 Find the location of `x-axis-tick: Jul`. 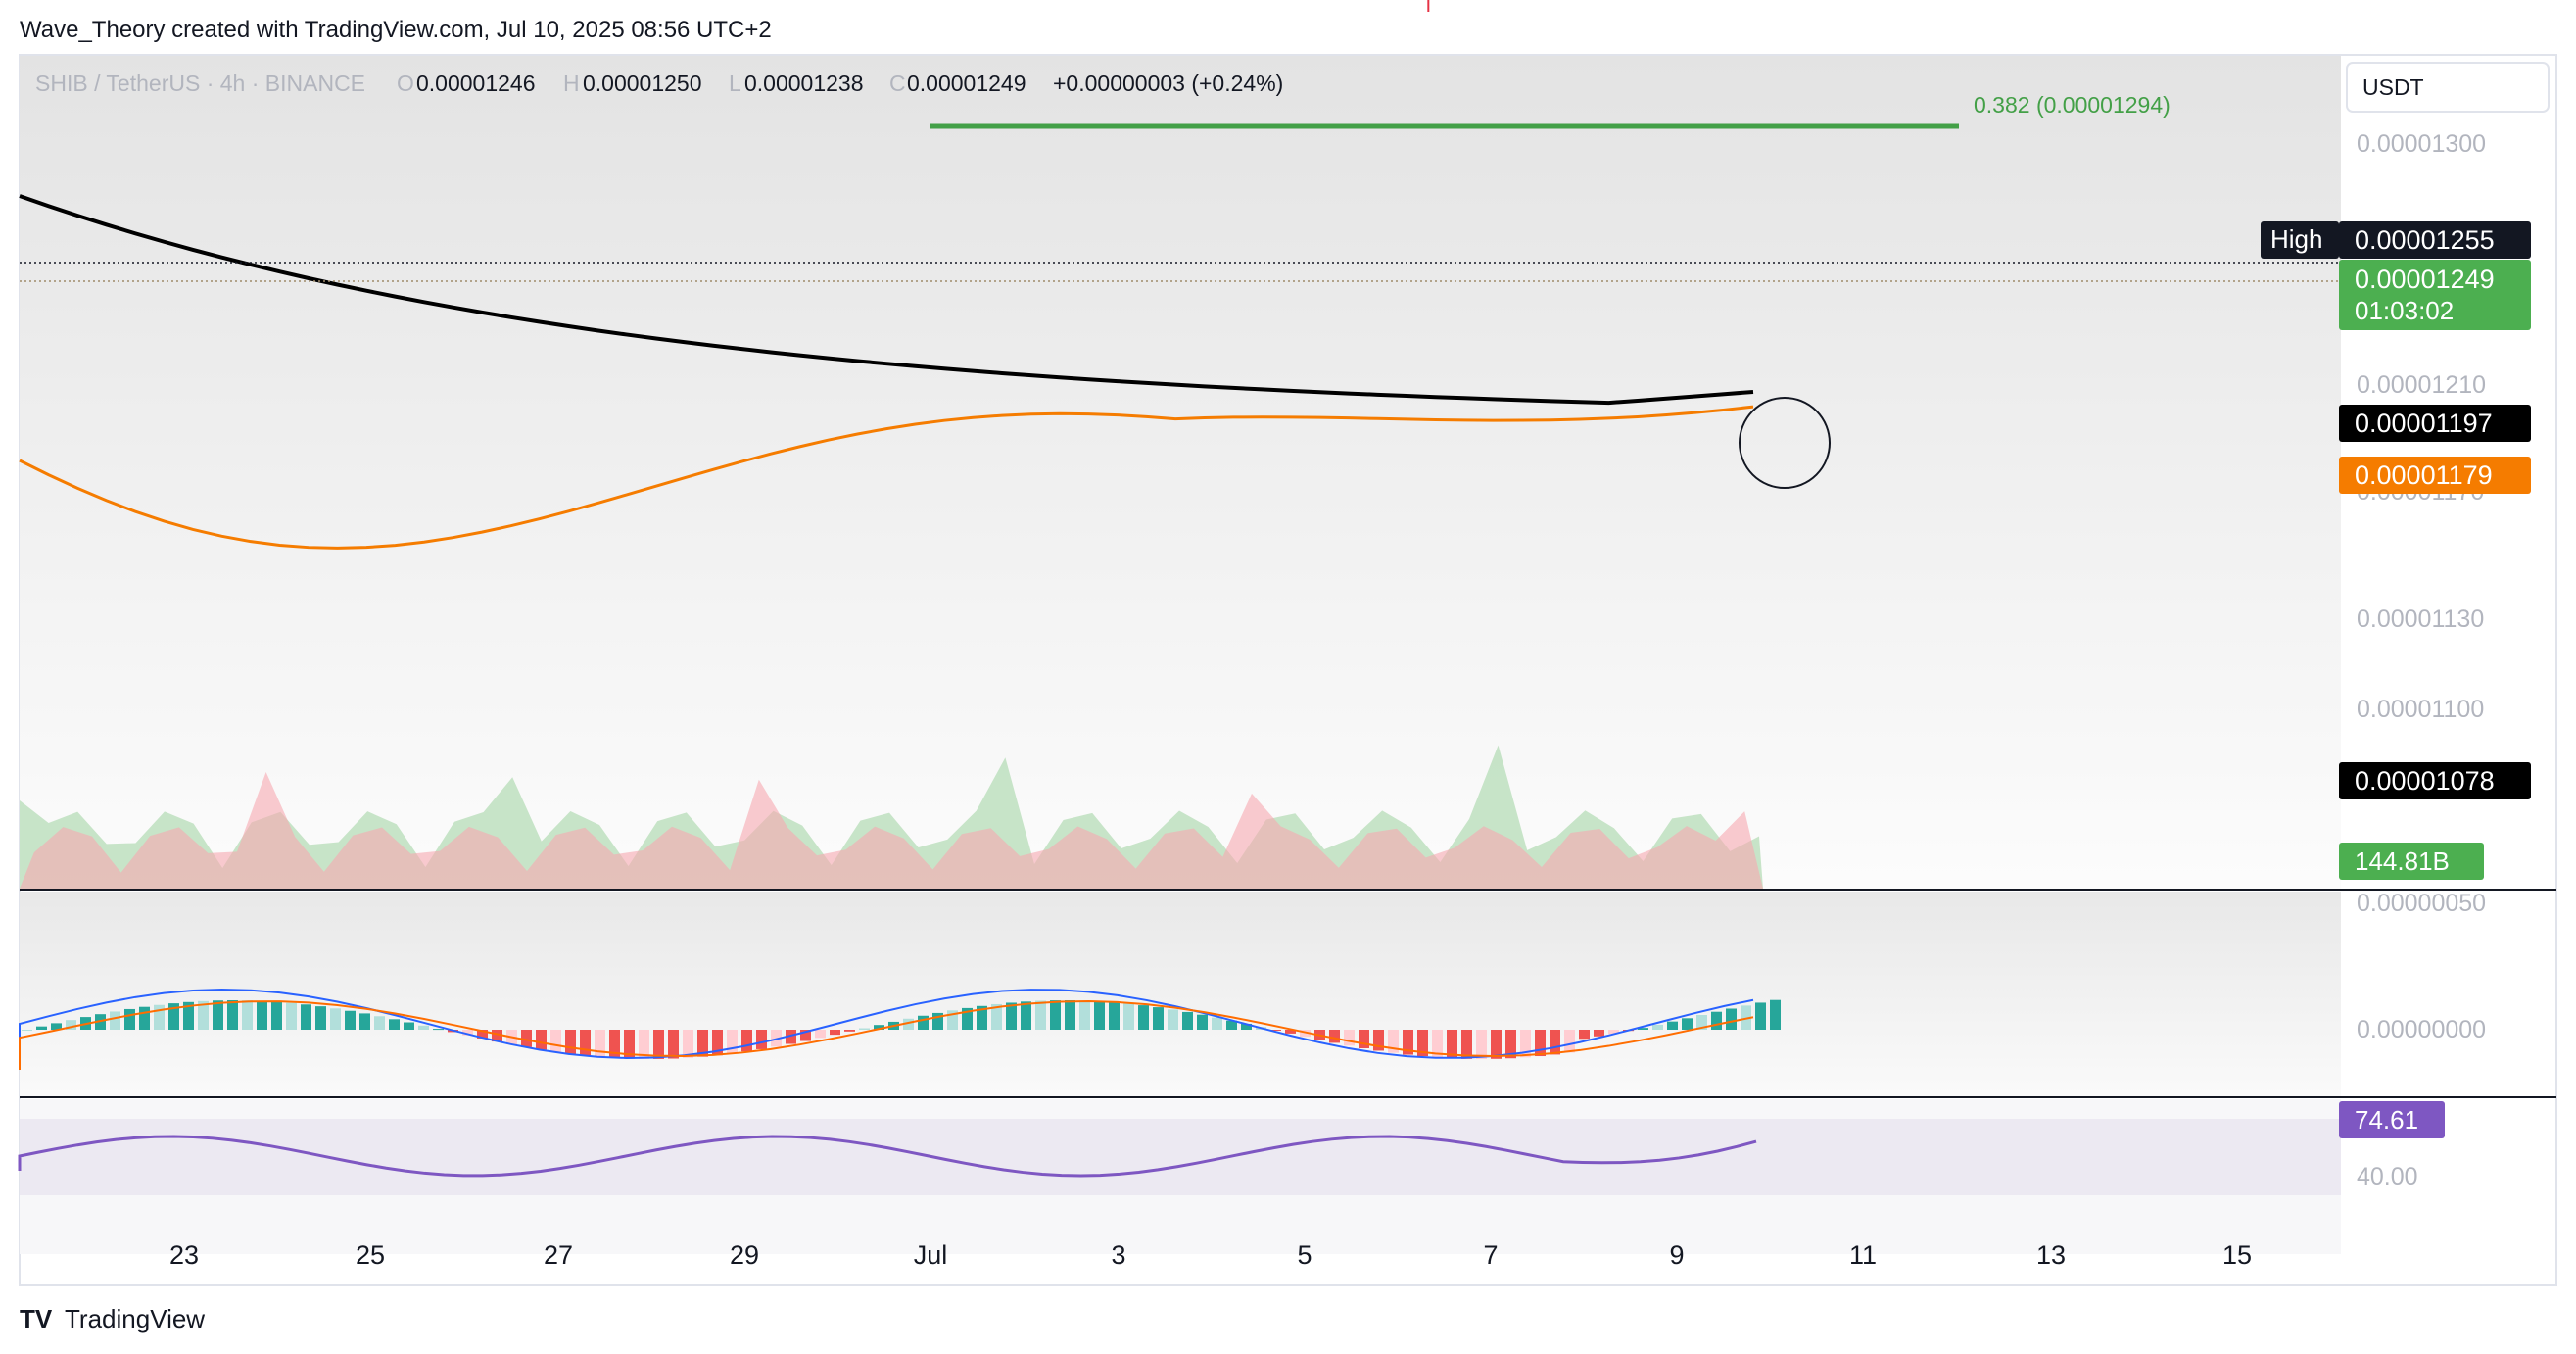

x-axis-tick: Jul is located at coordinates (931, 1255).